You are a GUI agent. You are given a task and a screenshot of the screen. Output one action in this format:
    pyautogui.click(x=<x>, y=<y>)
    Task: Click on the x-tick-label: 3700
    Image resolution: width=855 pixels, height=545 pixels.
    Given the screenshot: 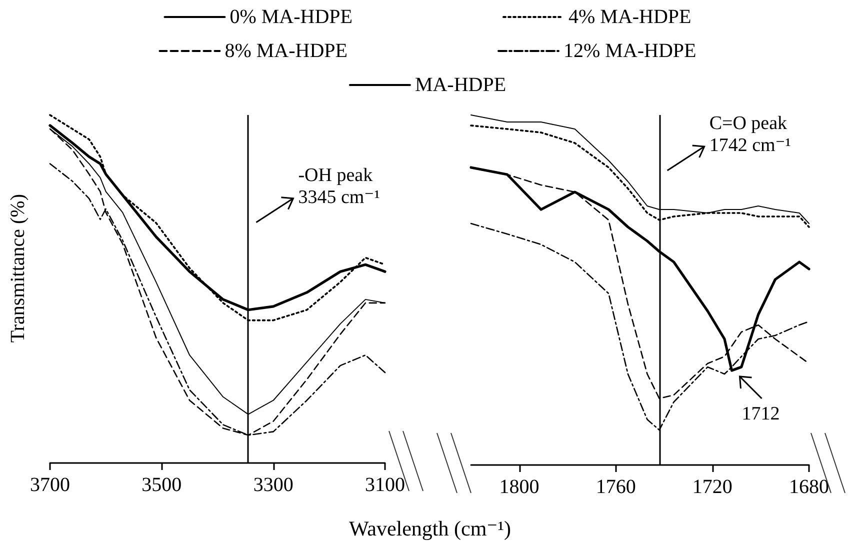 What is the action you would take?
    pyautogui.click(x=50, y=485)
    